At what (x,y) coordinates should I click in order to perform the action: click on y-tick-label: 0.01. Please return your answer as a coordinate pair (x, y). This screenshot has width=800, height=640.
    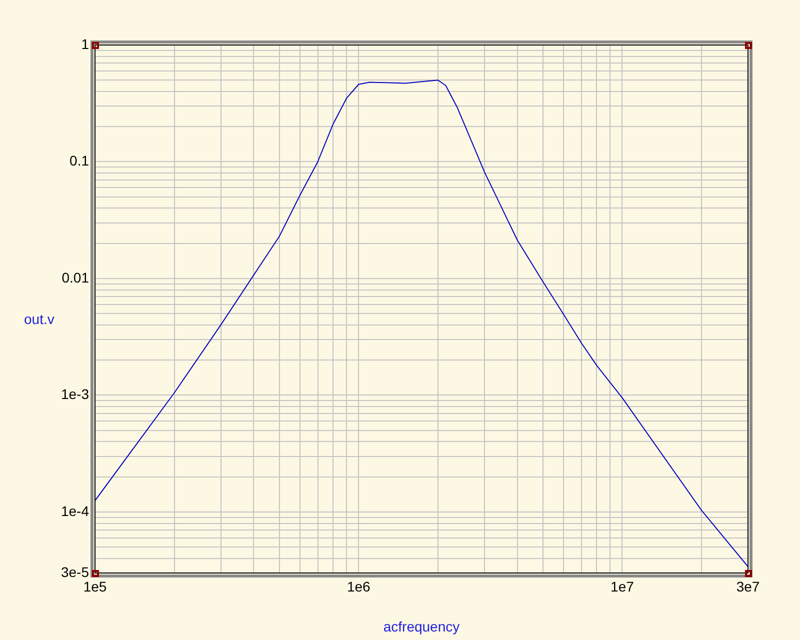
    Looking at the image, I should click on (76, 277).